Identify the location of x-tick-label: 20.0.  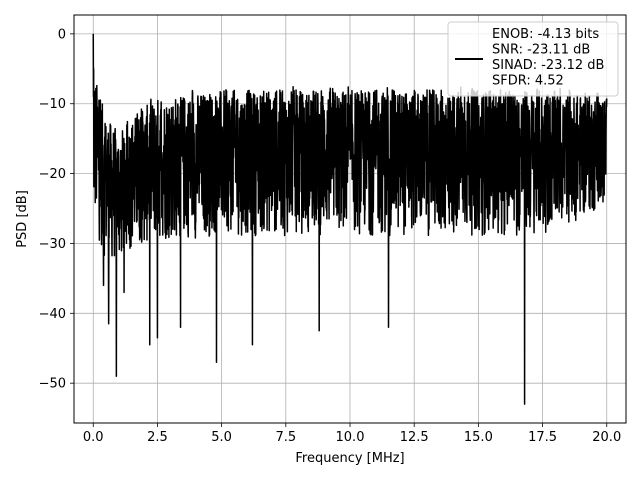
(606, 437).